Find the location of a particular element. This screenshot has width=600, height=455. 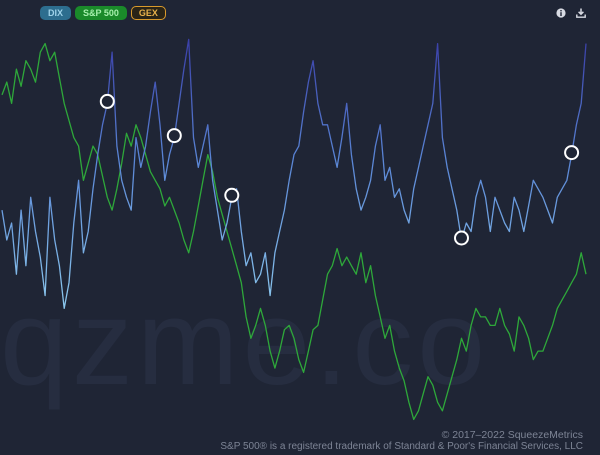

legend-sp500-toggle: S&P 500 is located at coordinates (101, 13).